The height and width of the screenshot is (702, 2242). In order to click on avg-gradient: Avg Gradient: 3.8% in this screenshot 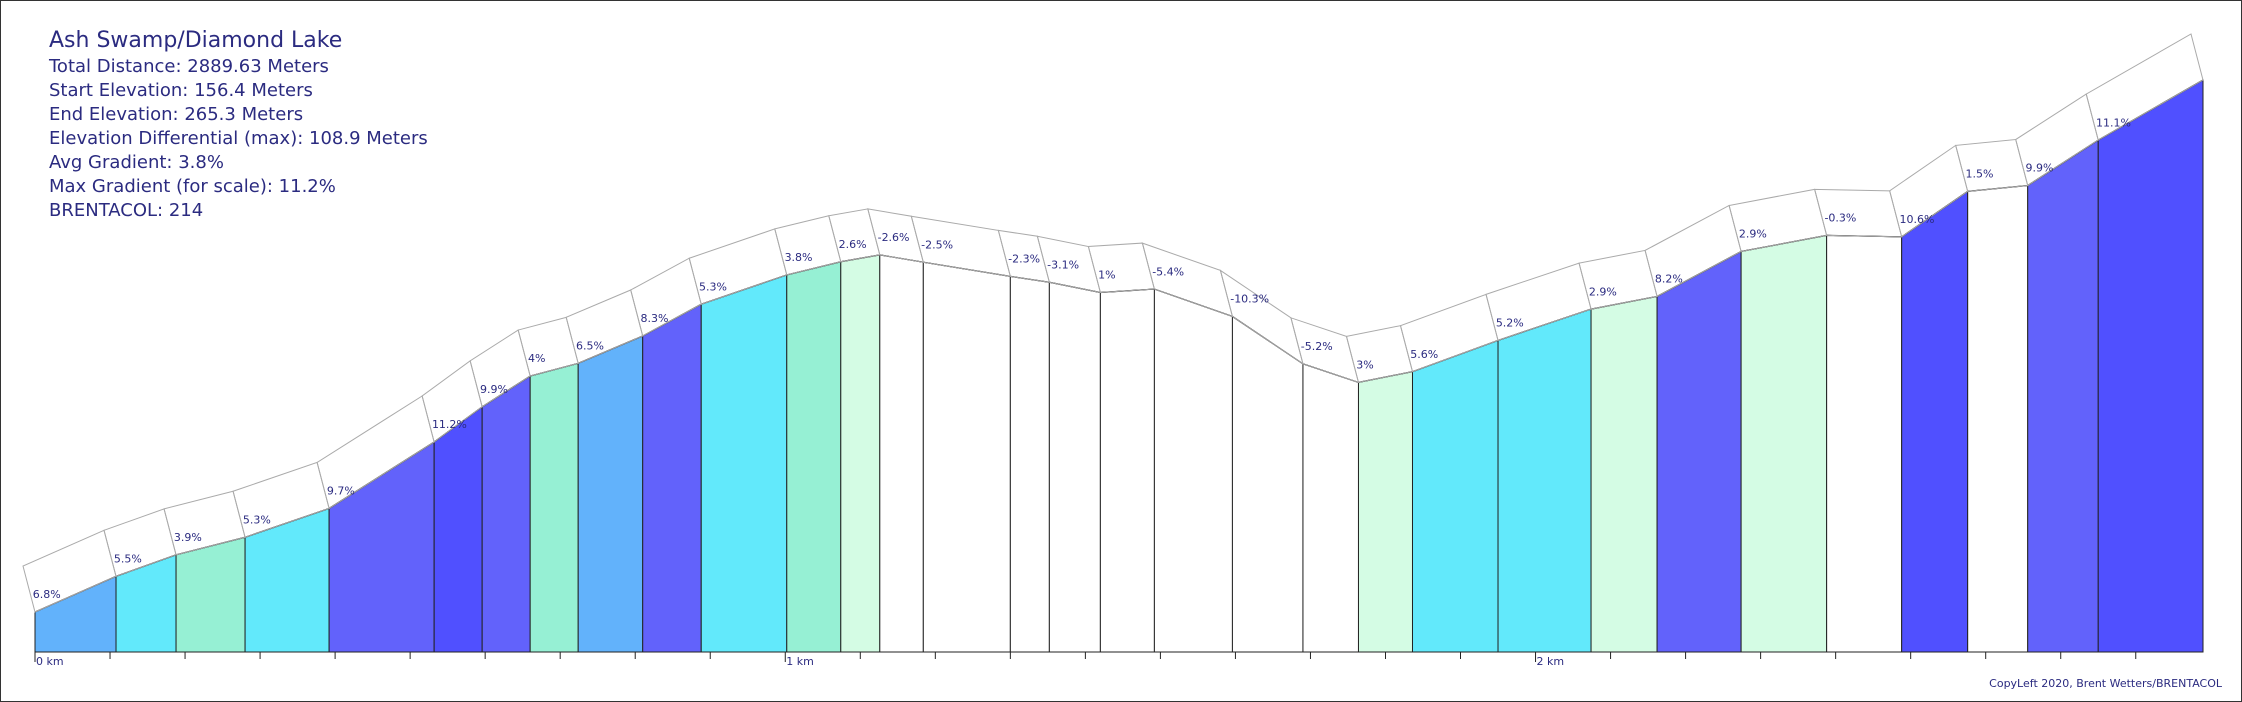, I will do `click(136, 162)`.